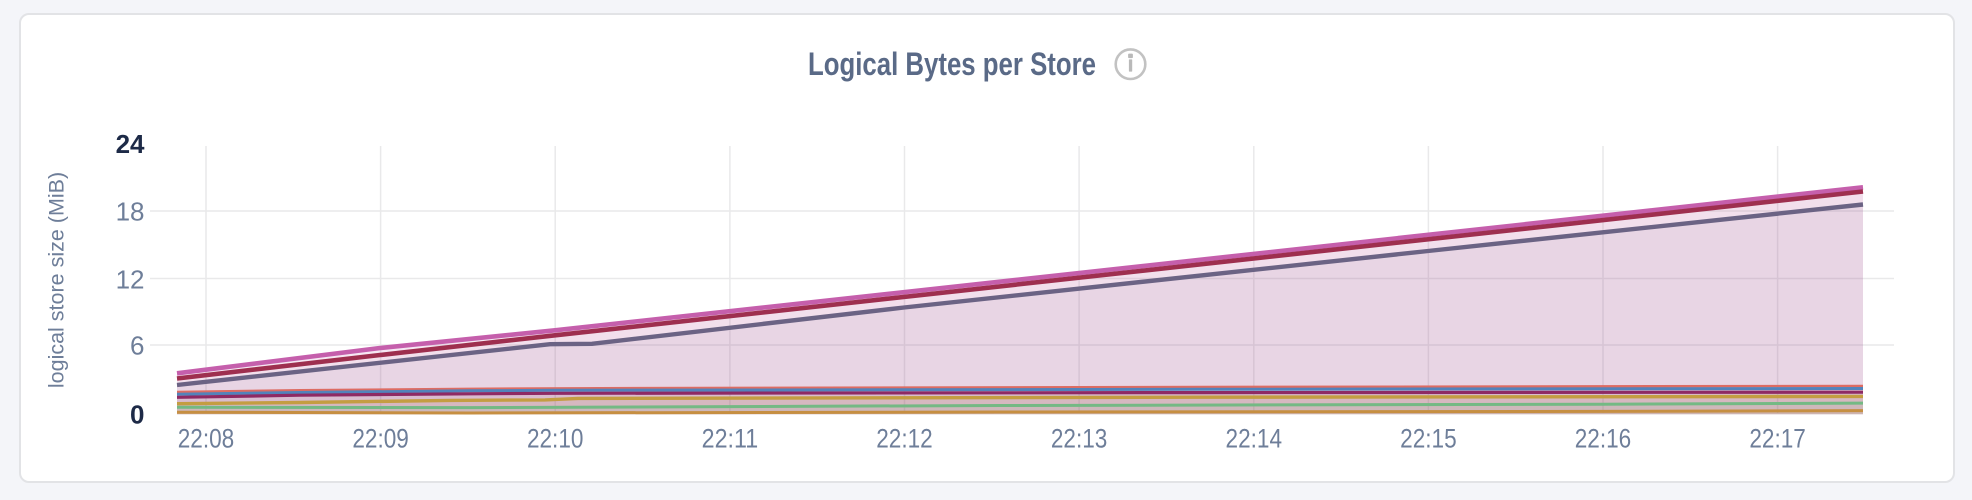  Describe the element at coordinates (1428, 439) in the screenshot. I see `svg-text: 22:15` at that location.